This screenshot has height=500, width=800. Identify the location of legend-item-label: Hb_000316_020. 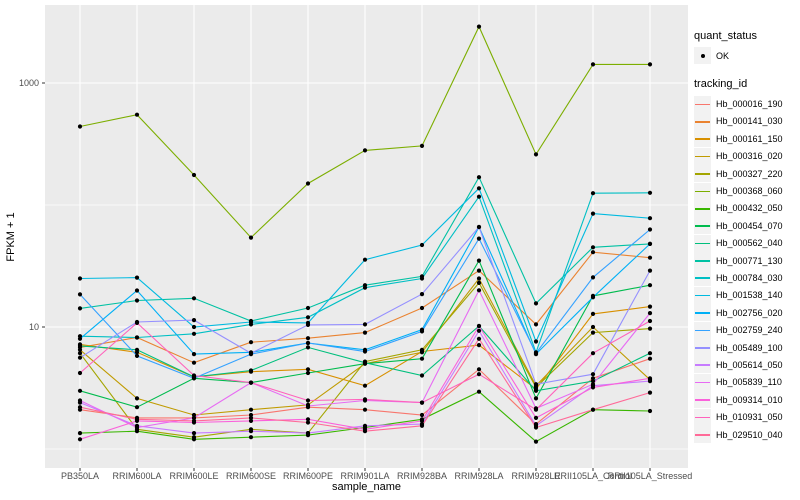
(749, 156).